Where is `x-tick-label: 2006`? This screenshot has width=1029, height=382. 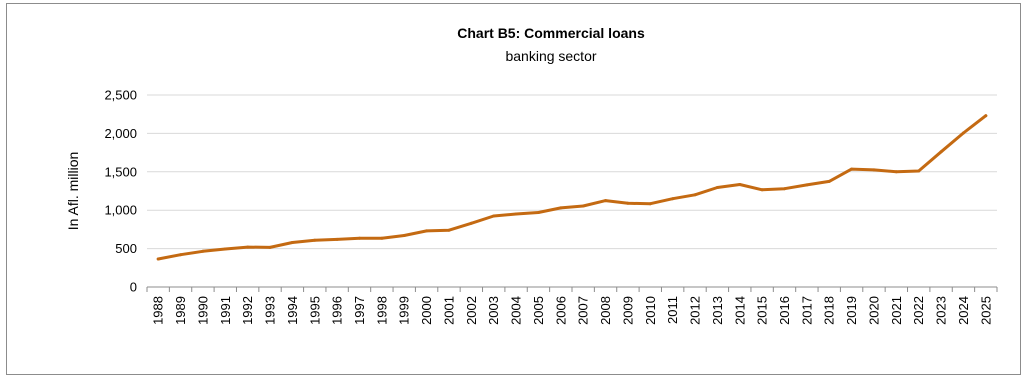 x-tick-label: 2006 is located at coordinates (560, 310).